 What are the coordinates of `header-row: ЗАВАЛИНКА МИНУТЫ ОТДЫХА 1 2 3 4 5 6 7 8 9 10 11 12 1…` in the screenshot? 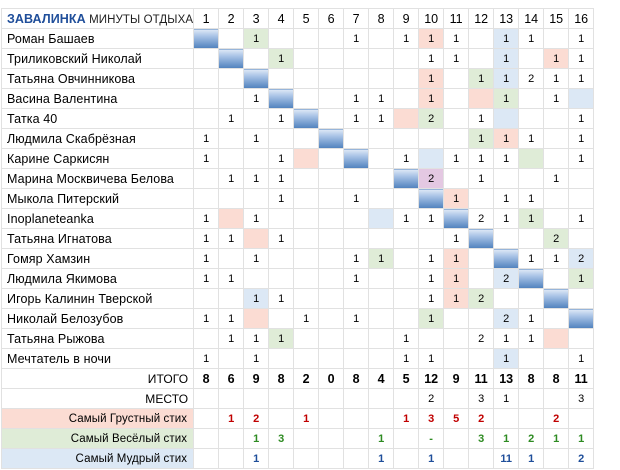 It's located at (297, 18).